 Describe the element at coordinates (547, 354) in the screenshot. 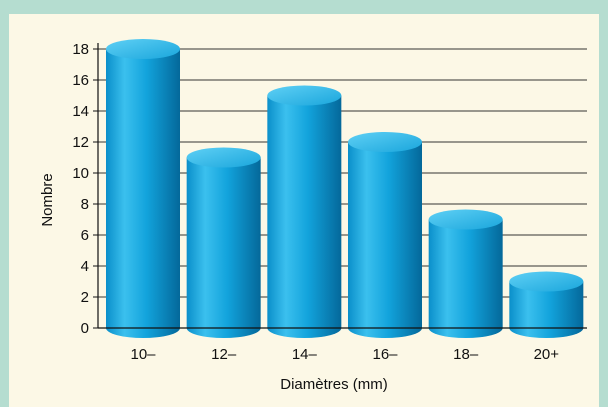

I see `x-tick-label: 20+` at that location.